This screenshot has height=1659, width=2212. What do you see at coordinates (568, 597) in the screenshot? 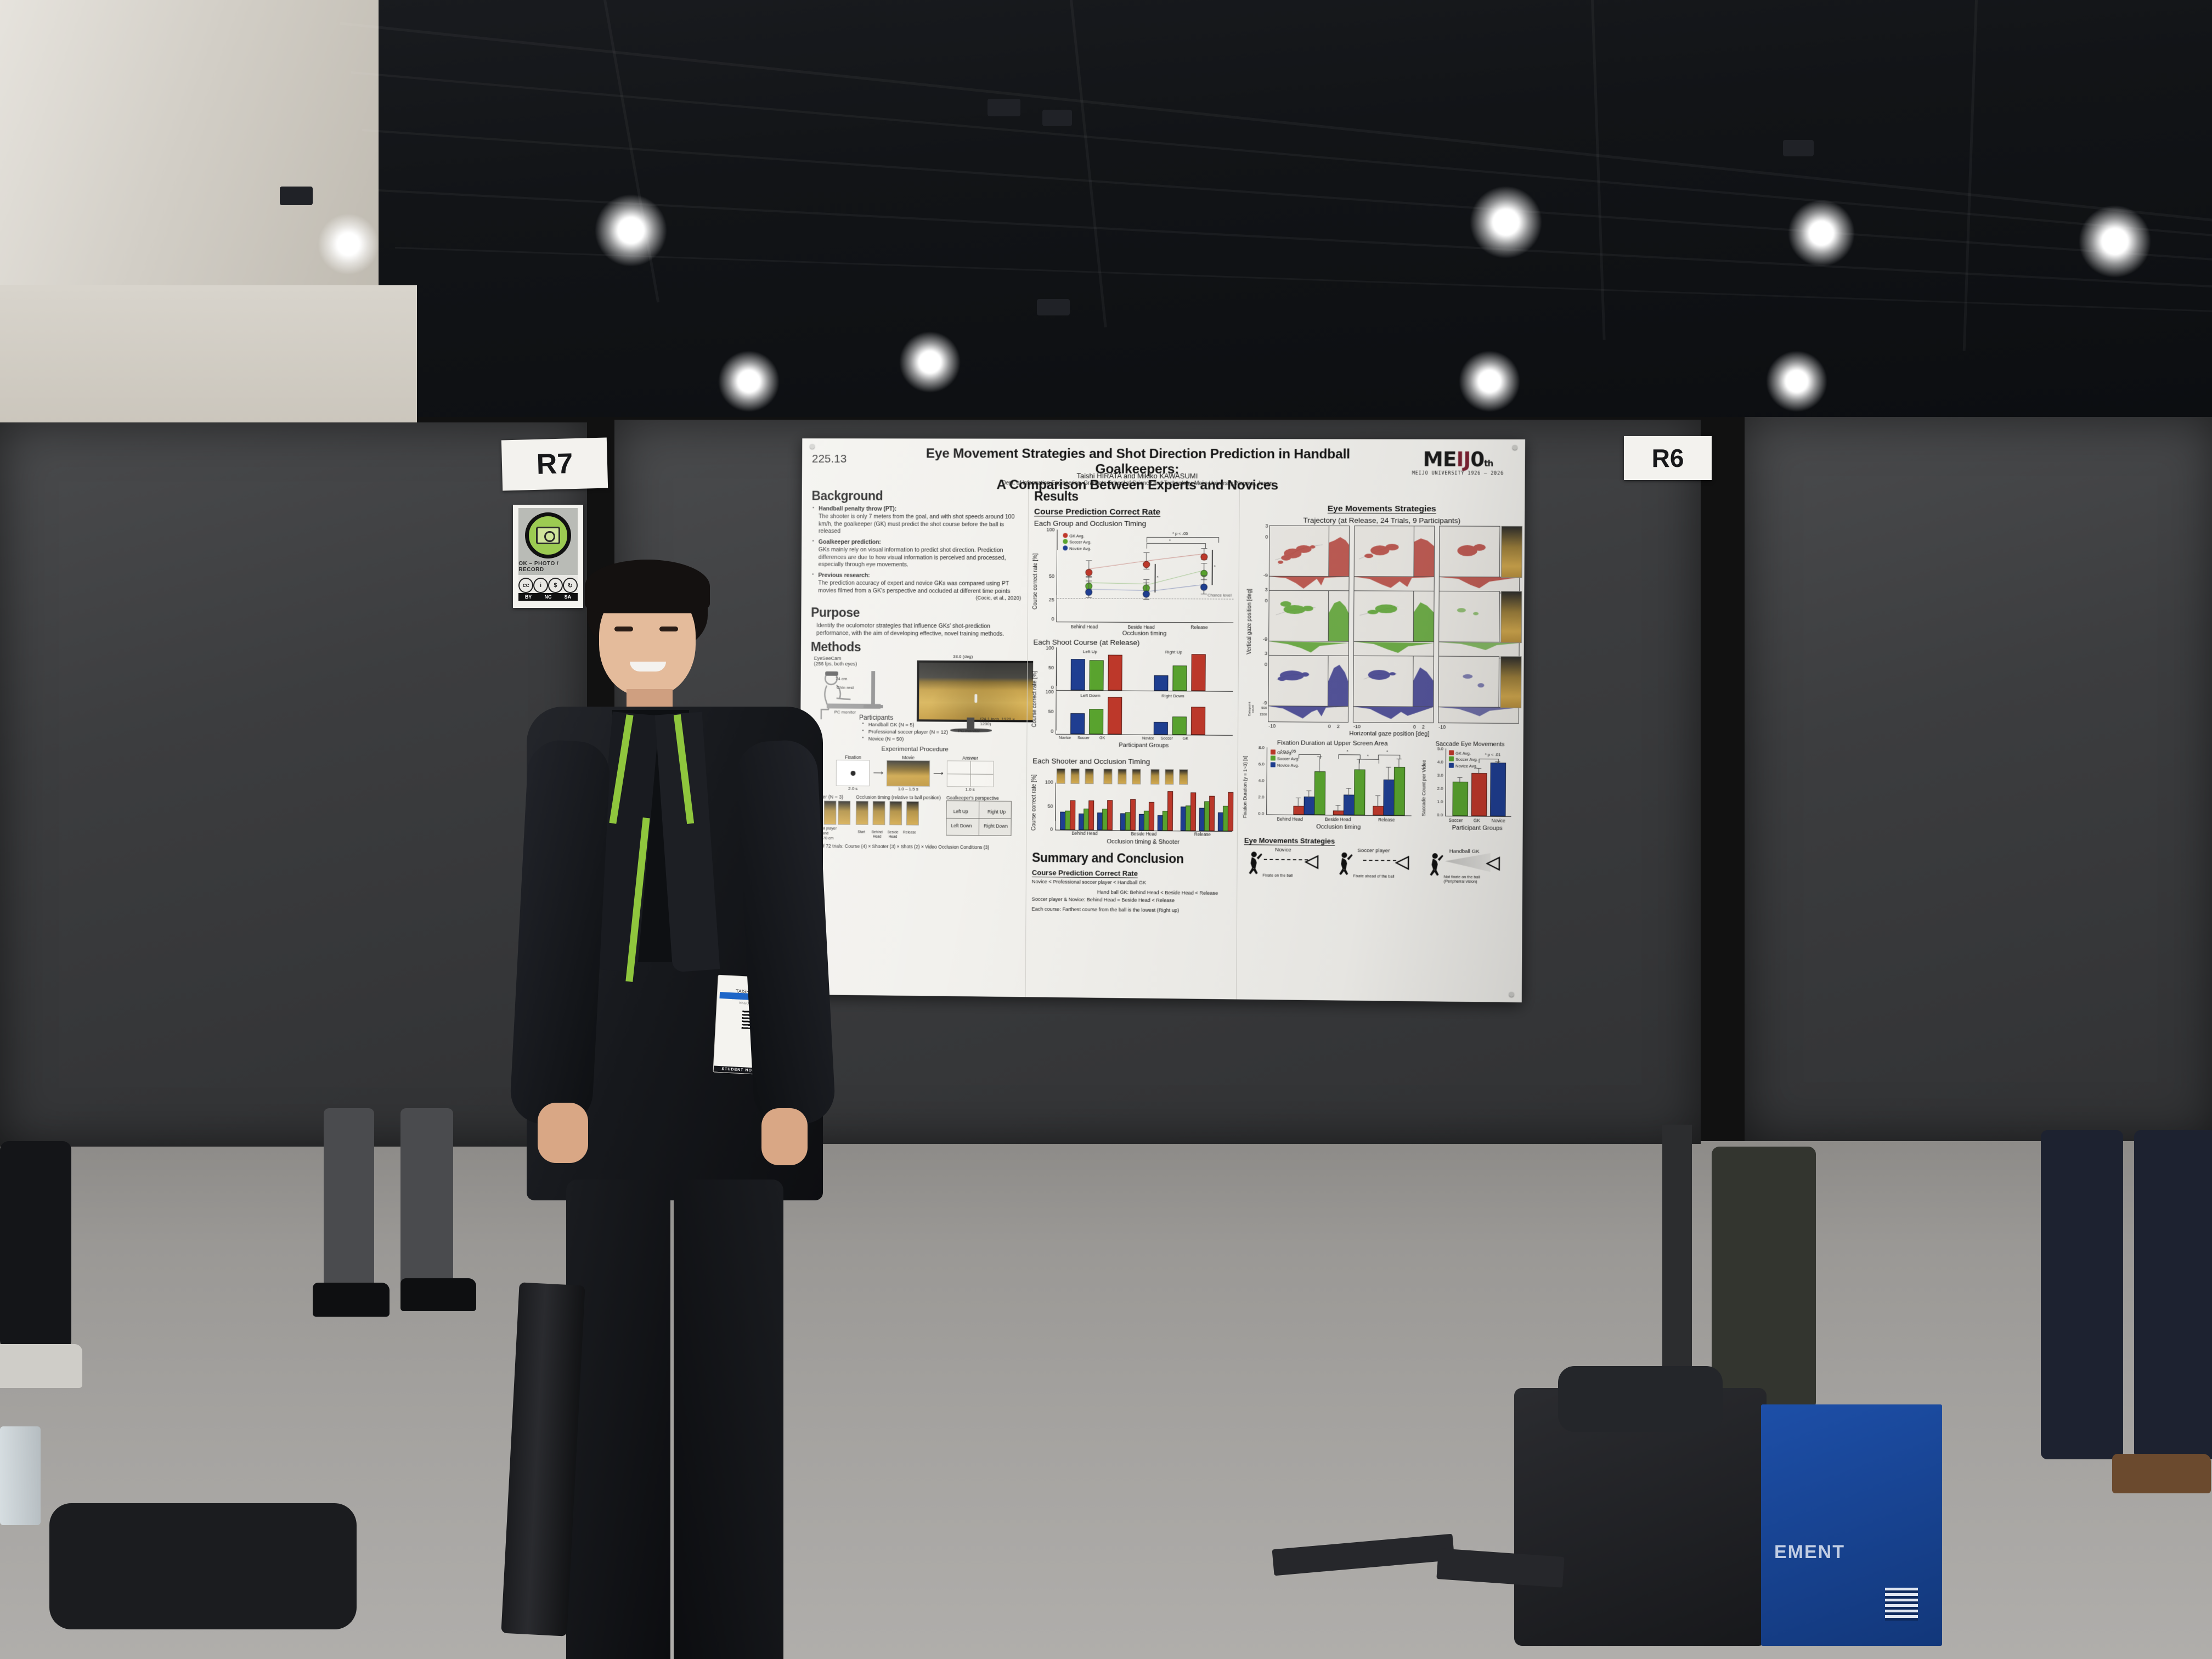
I see `license-sa: SA` at bounding box center [568, 597].